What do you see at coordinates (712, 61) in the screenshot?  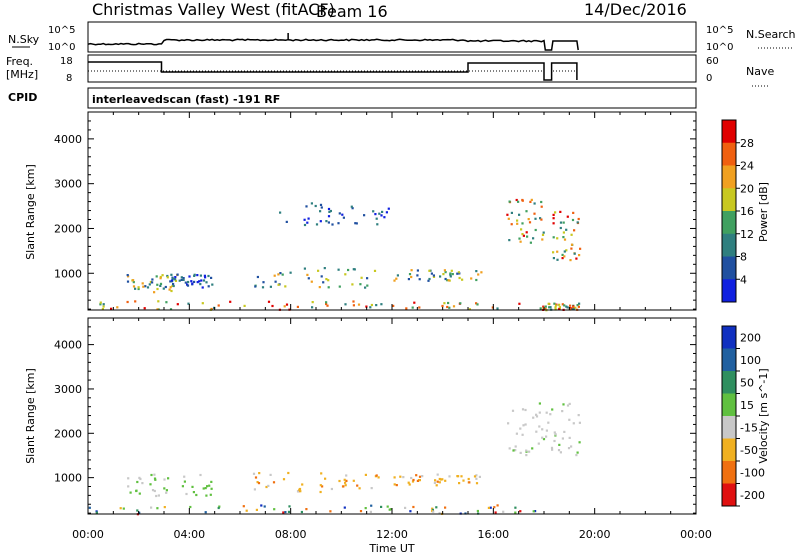 I see `nave-tick-top: 60` at bounding box center [712, 61].